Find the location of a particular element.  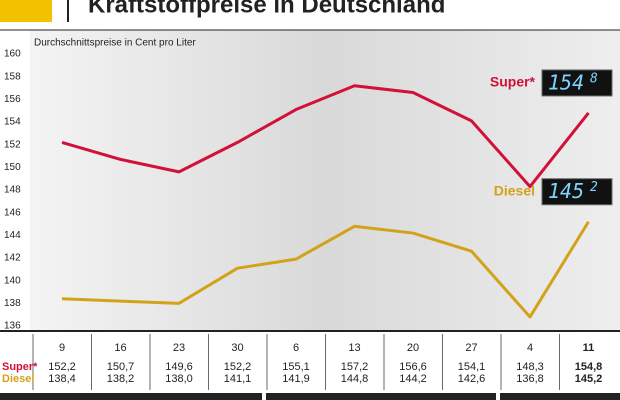

x-tick-label: 4 is located at coordinates (530, 348).